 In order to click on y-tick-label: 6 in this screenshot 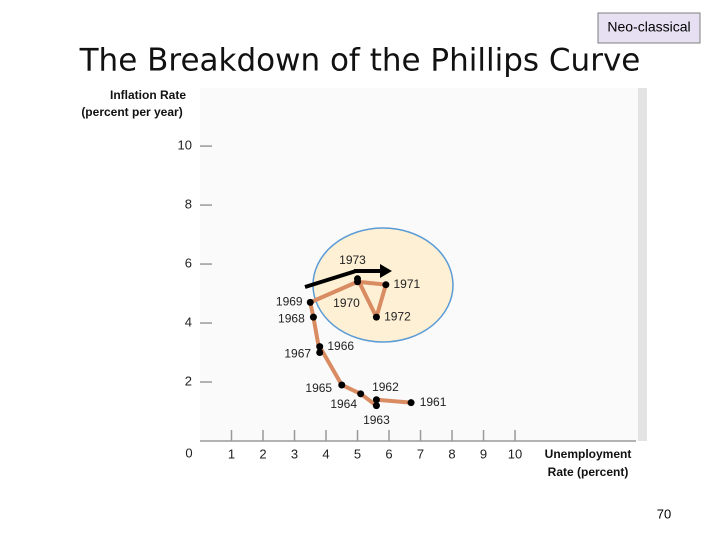, I will do `click(188, 262)`.